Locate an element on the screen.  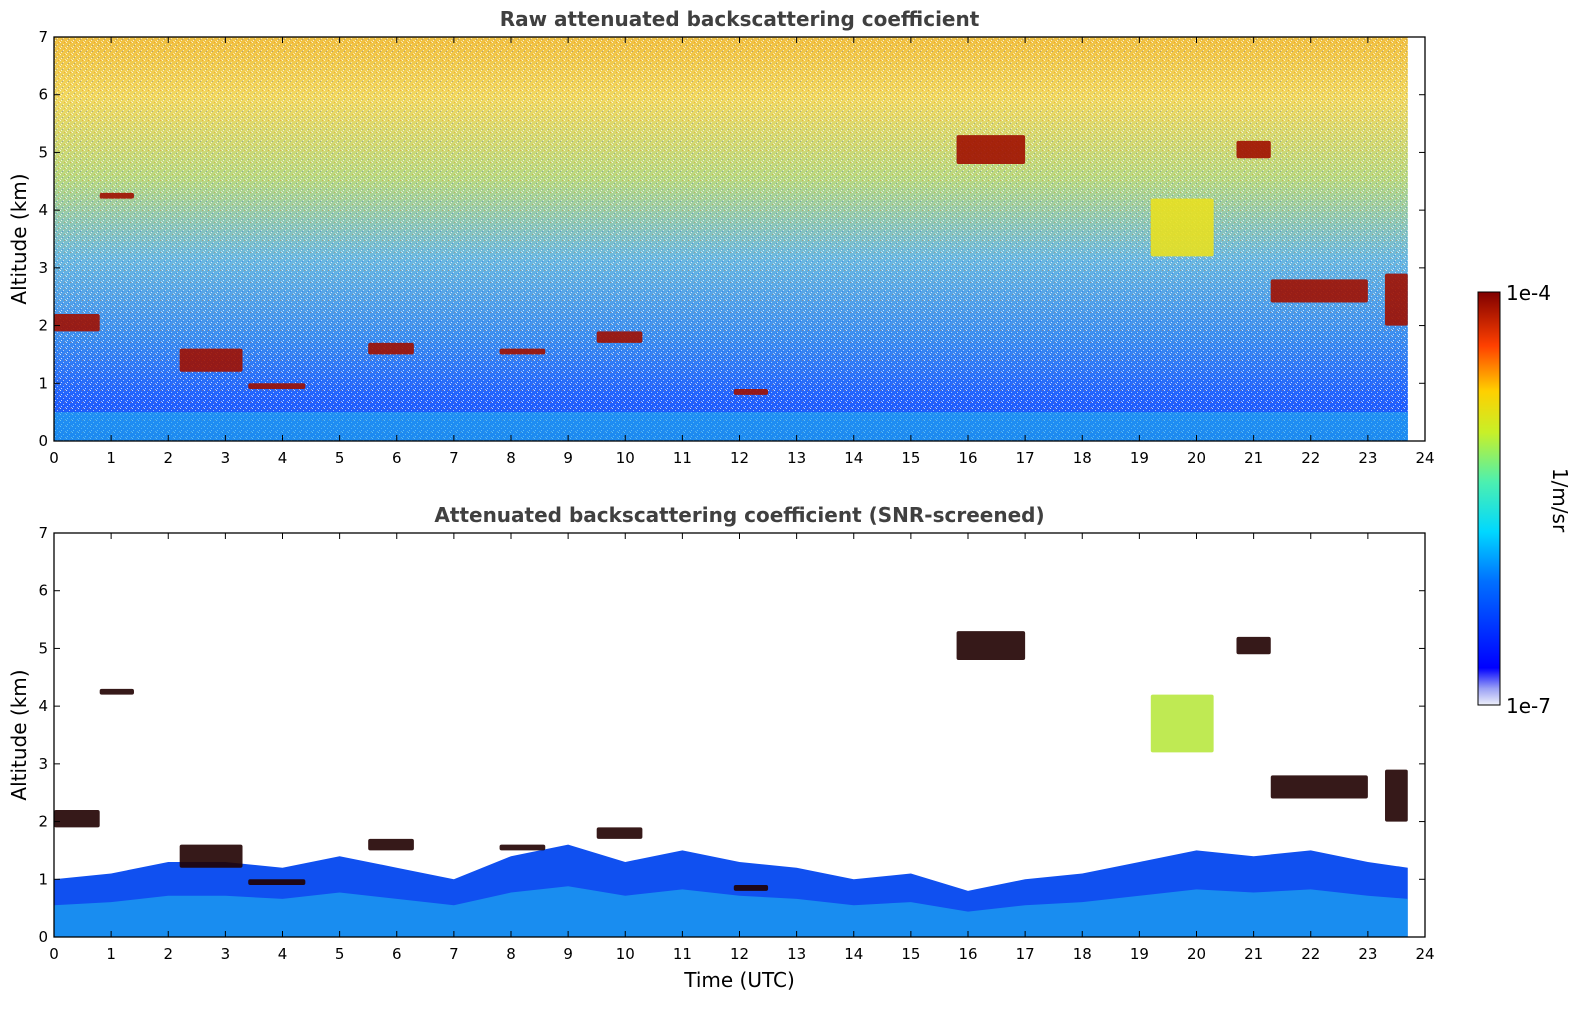
colorbar-min-label: 1e-7 is located at coordinates (1528, 706).